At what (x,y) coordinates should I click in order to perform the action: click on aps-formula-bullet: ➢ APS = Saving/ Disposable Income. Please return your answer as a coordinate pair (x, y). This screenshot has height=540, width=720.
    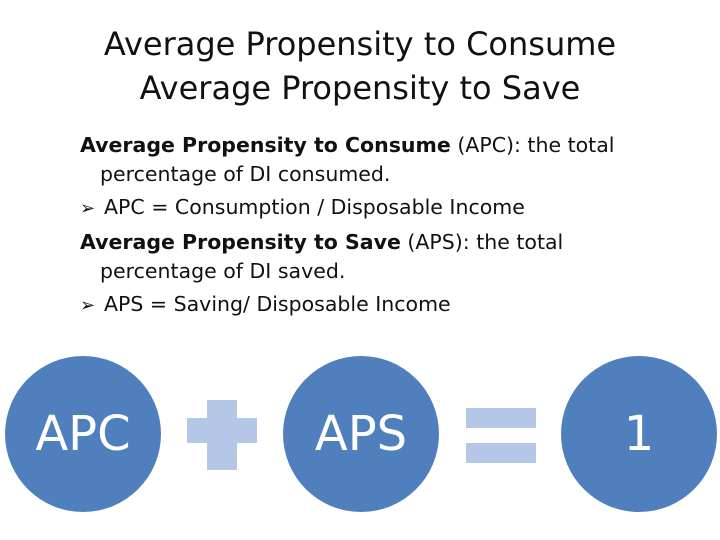
    Looking at the image, I should click on (380, 305).